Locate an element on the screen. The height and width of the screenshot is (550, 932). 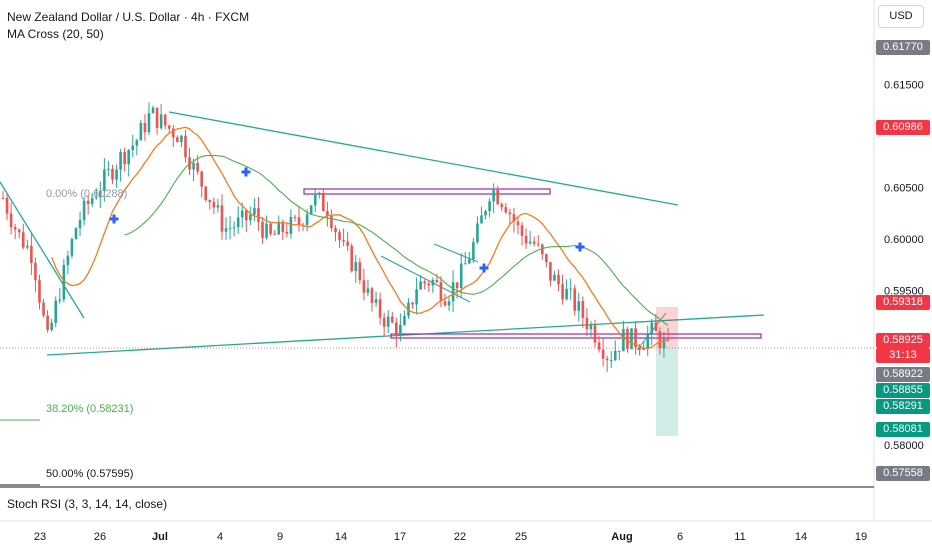
take-profit-zone is located at coordinates (667, 392).